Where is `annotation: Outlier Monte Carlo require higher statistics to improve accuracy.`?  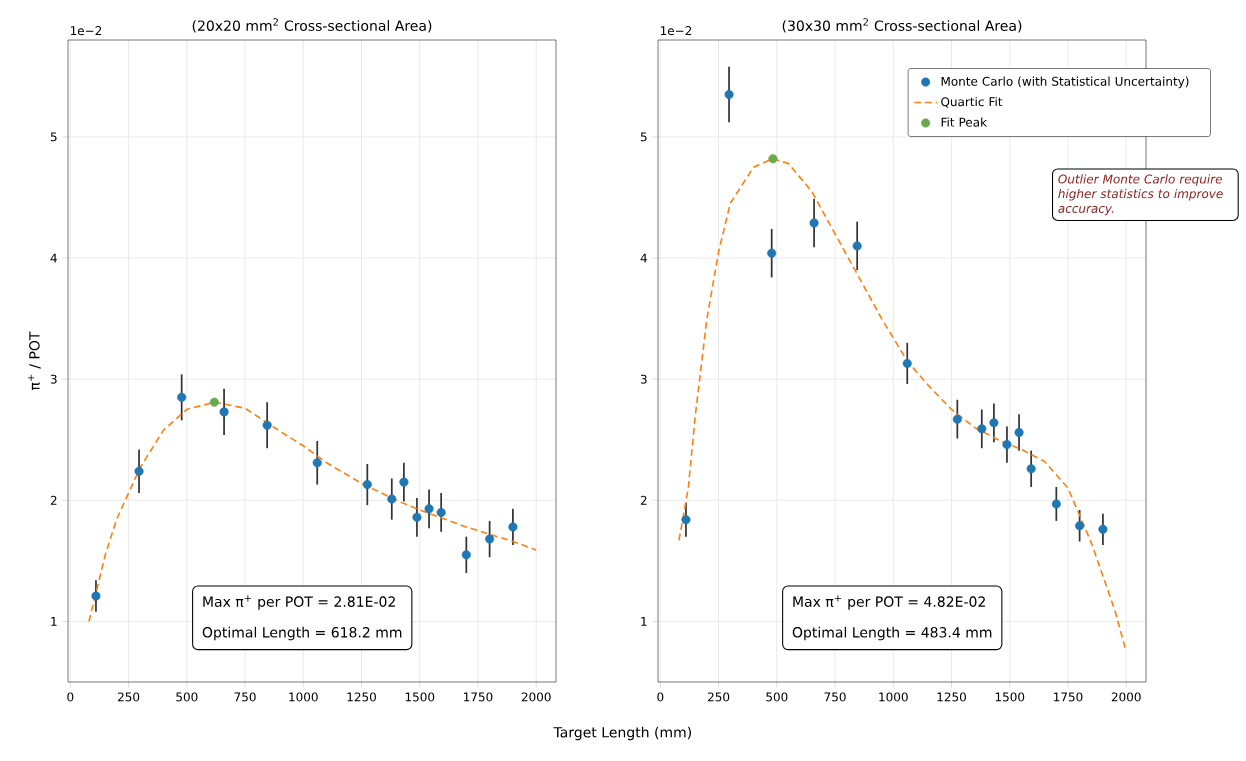 annotation: Outlier Monte Carlo require higher statistics to improve accuracy. is located at coordinates (1140, 195).